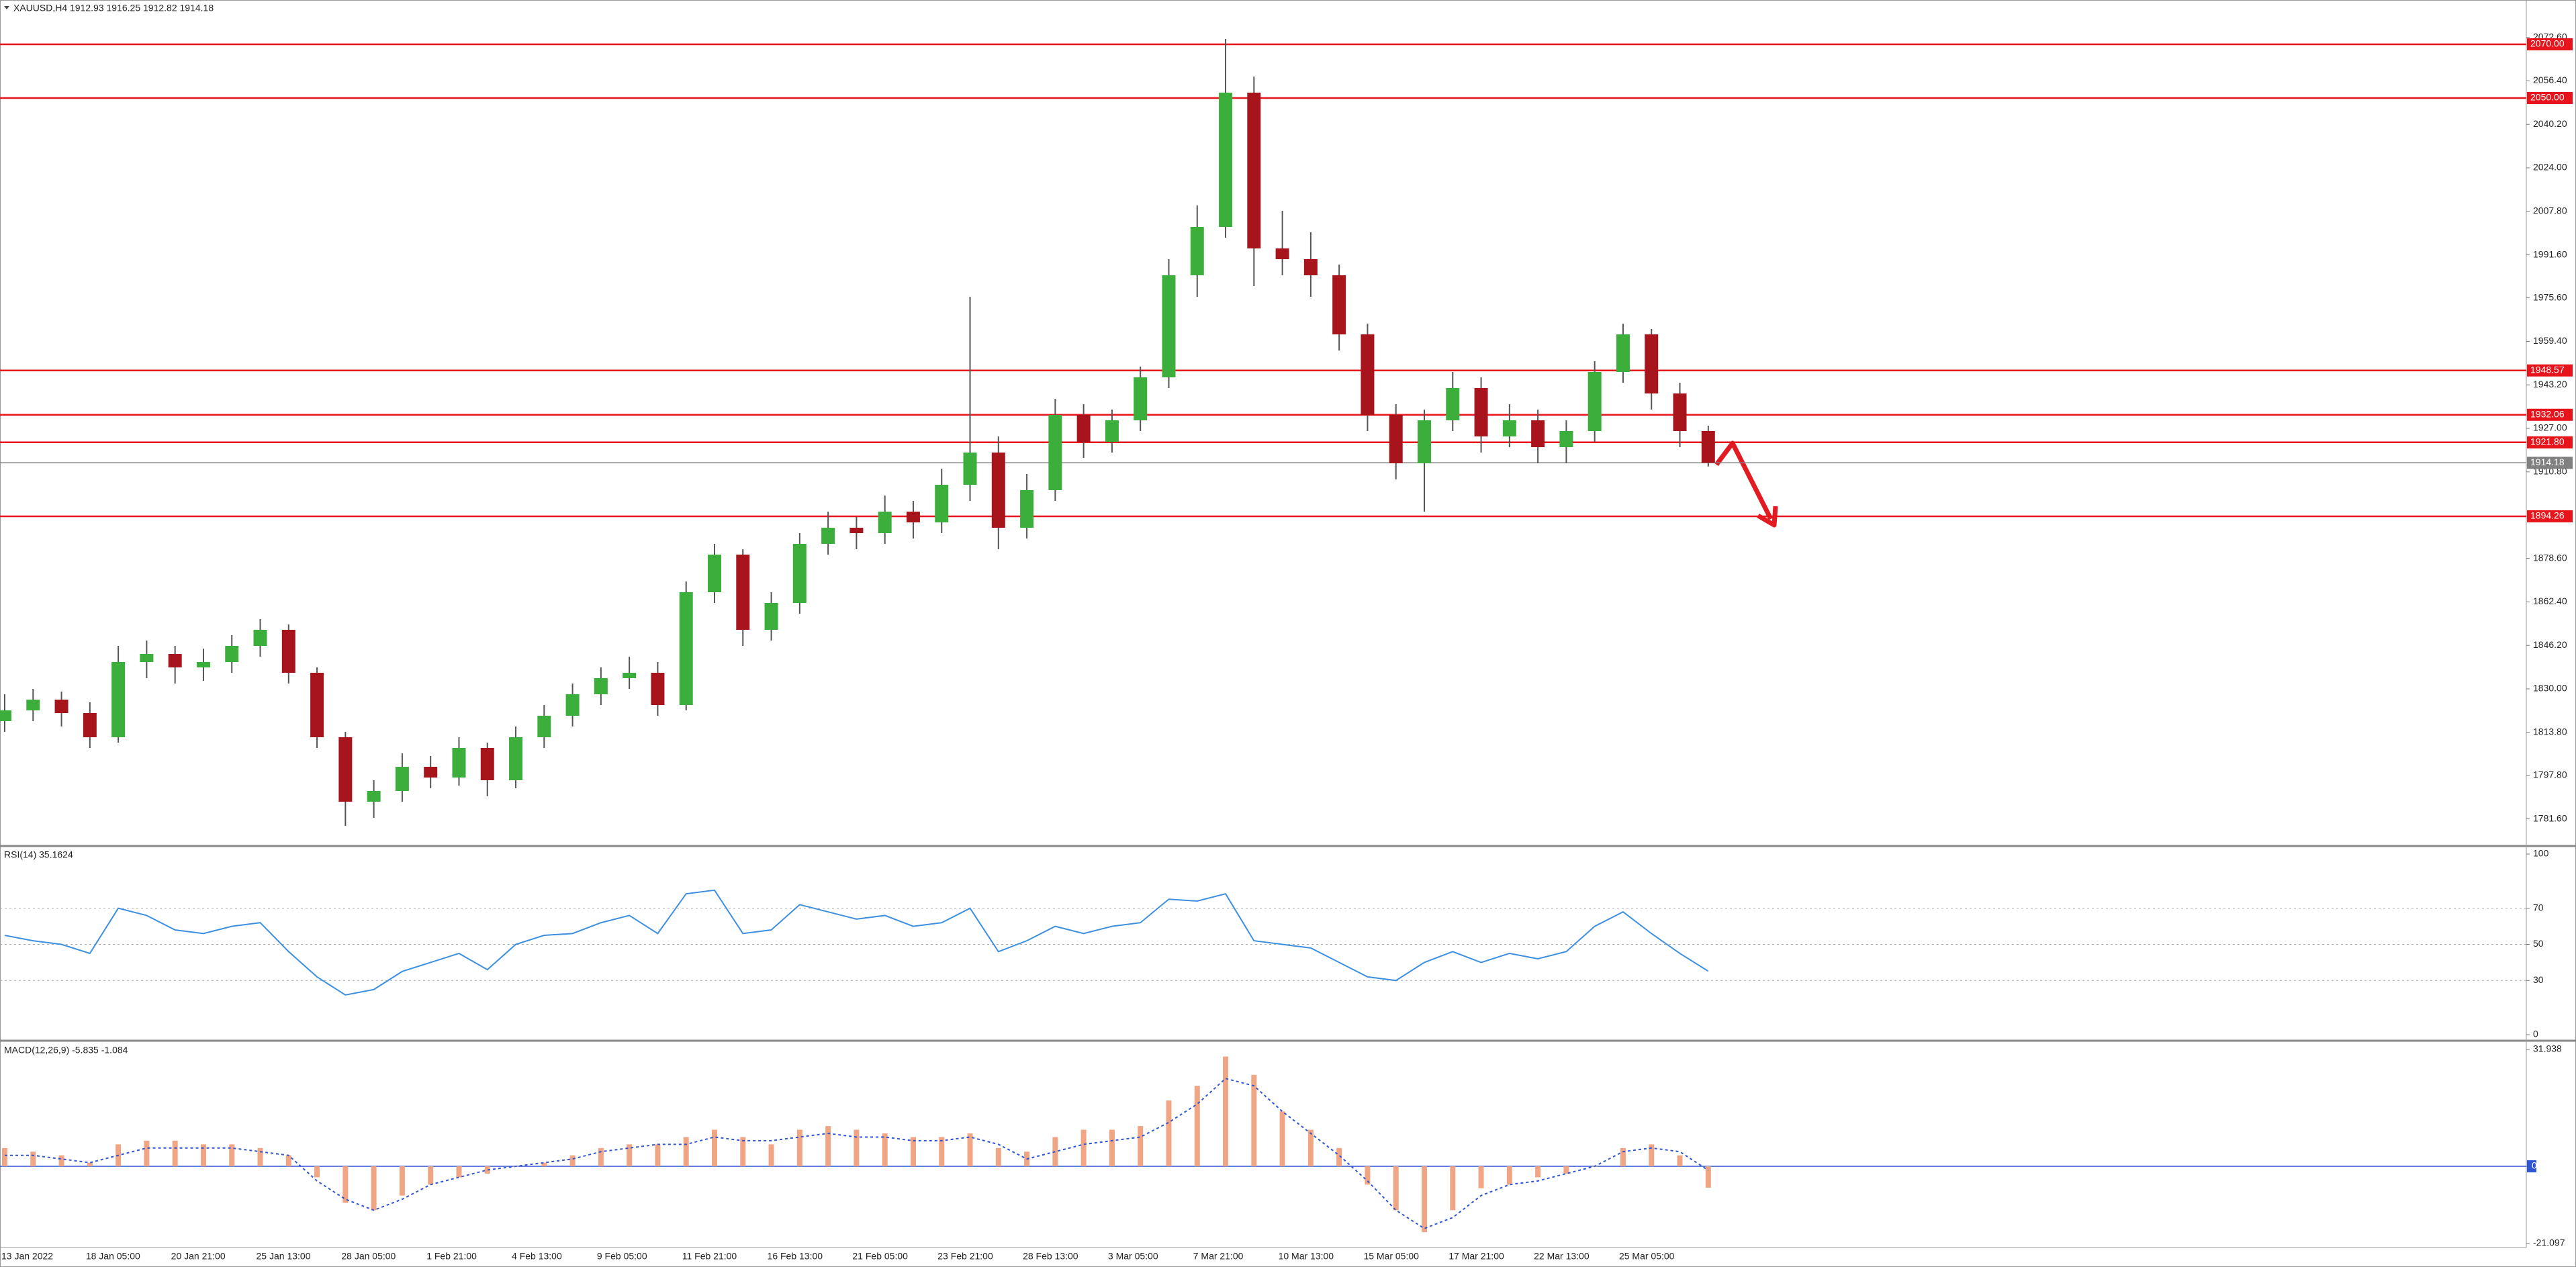  What do you see at coordinates (2547, 515) in the screenshot?
I see `level-label: 1894.26` at bounding box center [2547, 515].